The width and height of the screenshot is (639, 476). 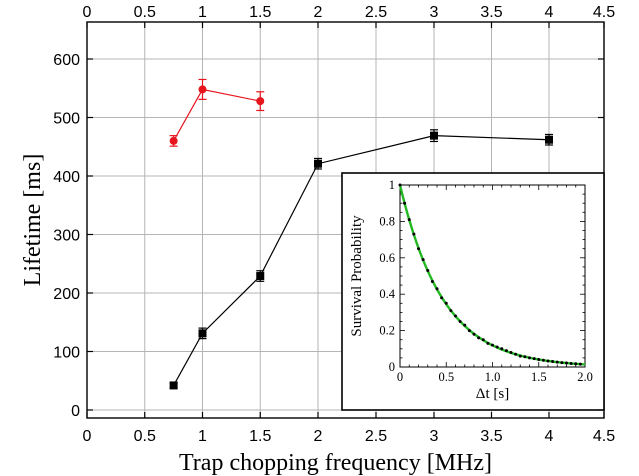 I want to click on y-tick-label: 400, so click(x=66, y=177).